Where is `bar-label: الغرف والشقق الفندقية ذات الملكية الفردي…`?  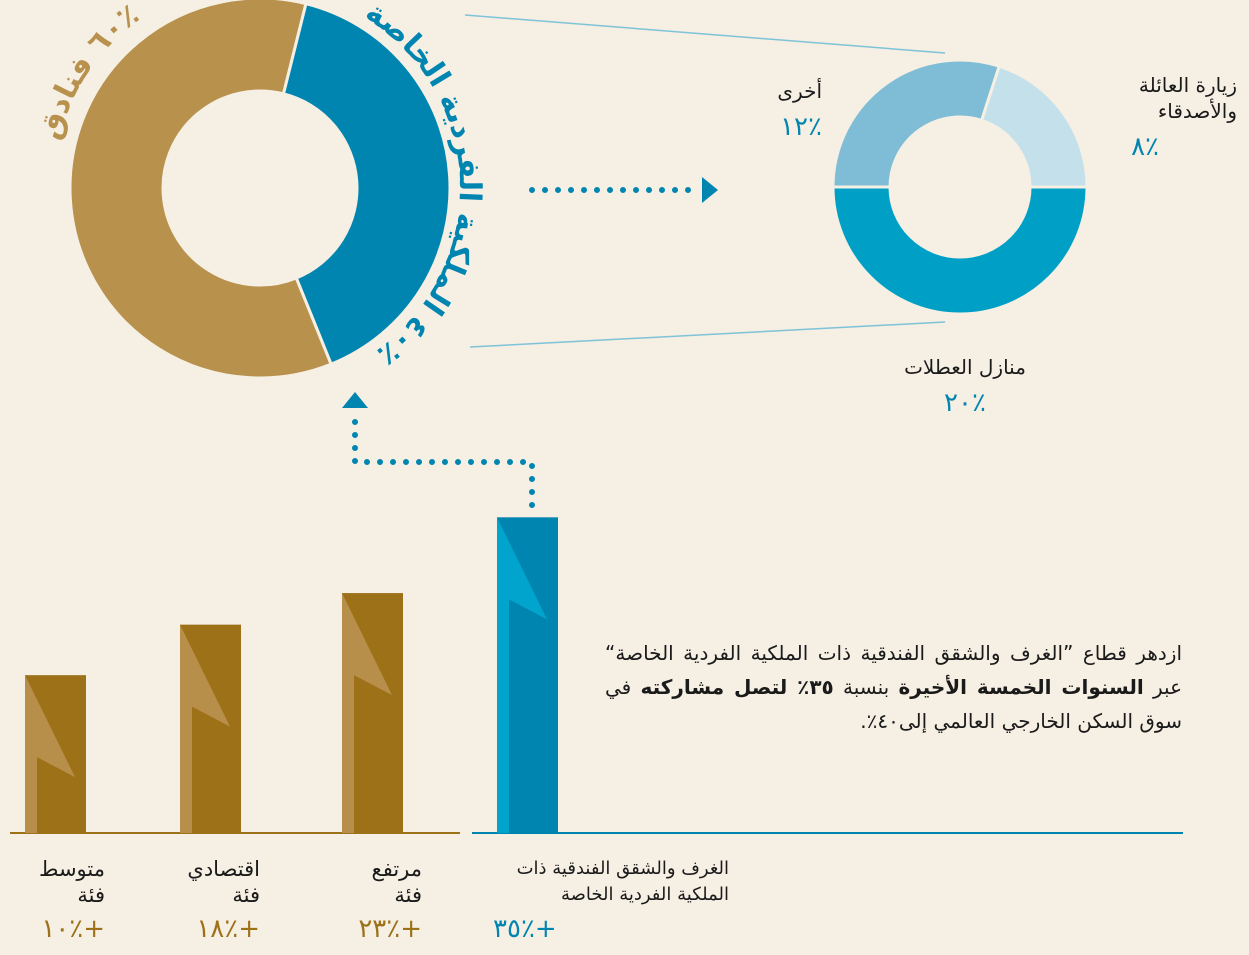 bar-label: الغرف والشقق الفندقية ذات الملكية الفردي… is located at coordinates (611, 901).